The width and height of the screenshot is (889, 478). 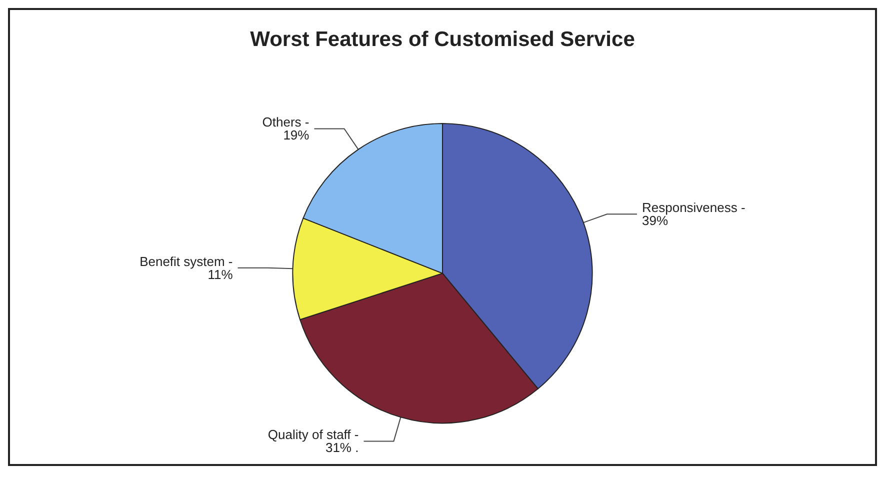 What do you see at coordinates (221, 274) in the screenshot?
I see `data-label: 11%` at bounding box center [221, 274].